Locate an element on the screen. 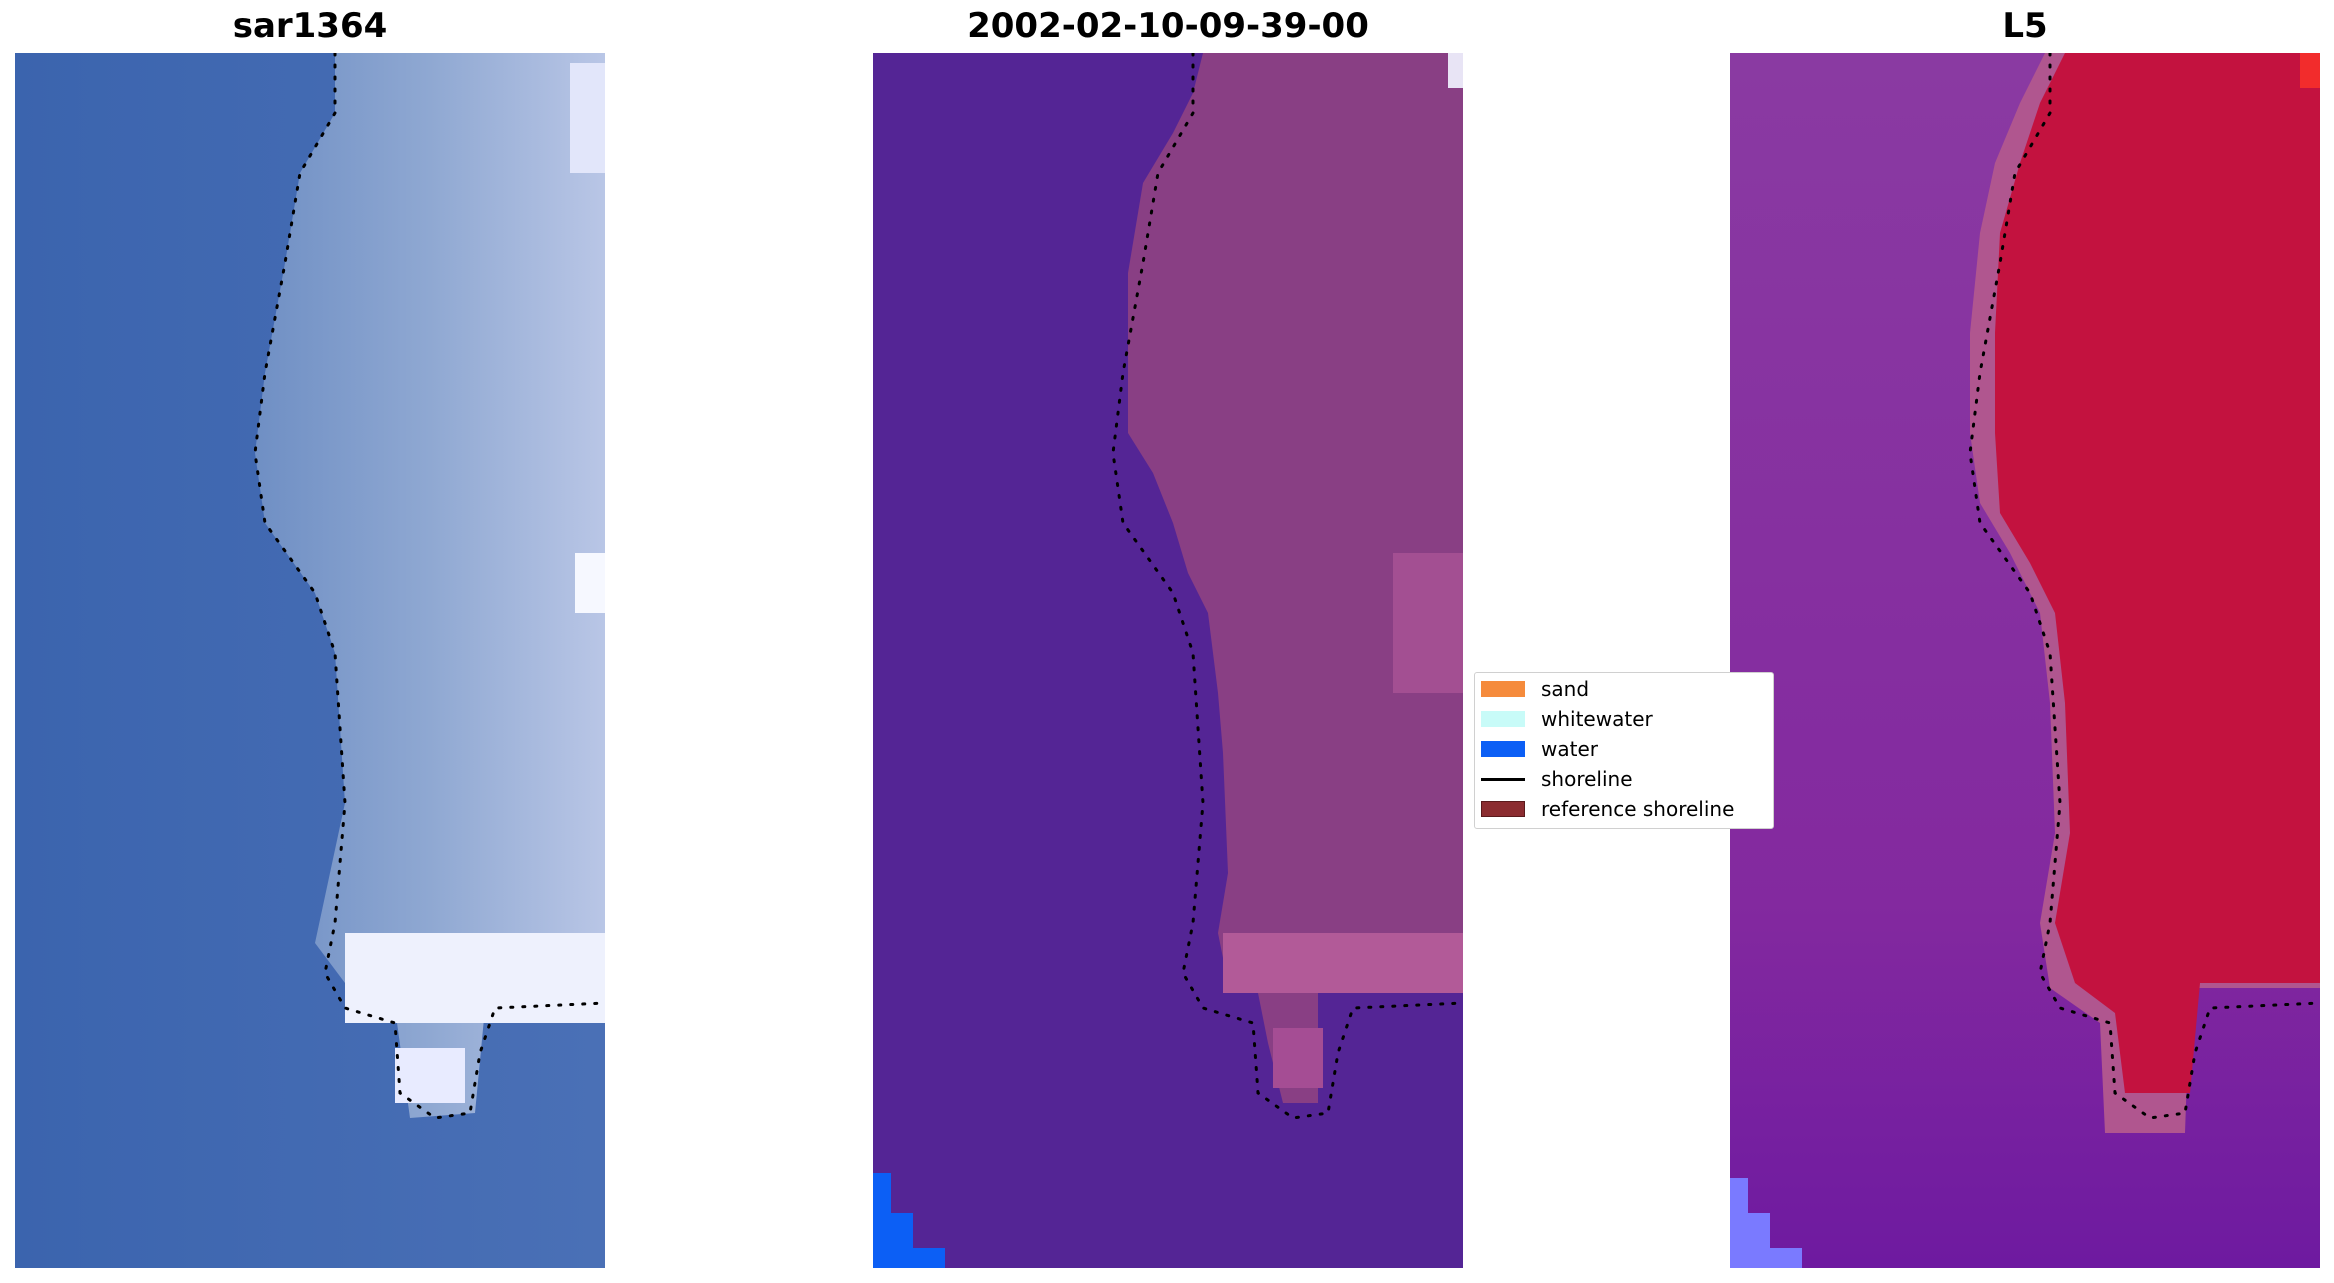  legend-label-shoreline: shoreline is located at coordinates (1587, 779).